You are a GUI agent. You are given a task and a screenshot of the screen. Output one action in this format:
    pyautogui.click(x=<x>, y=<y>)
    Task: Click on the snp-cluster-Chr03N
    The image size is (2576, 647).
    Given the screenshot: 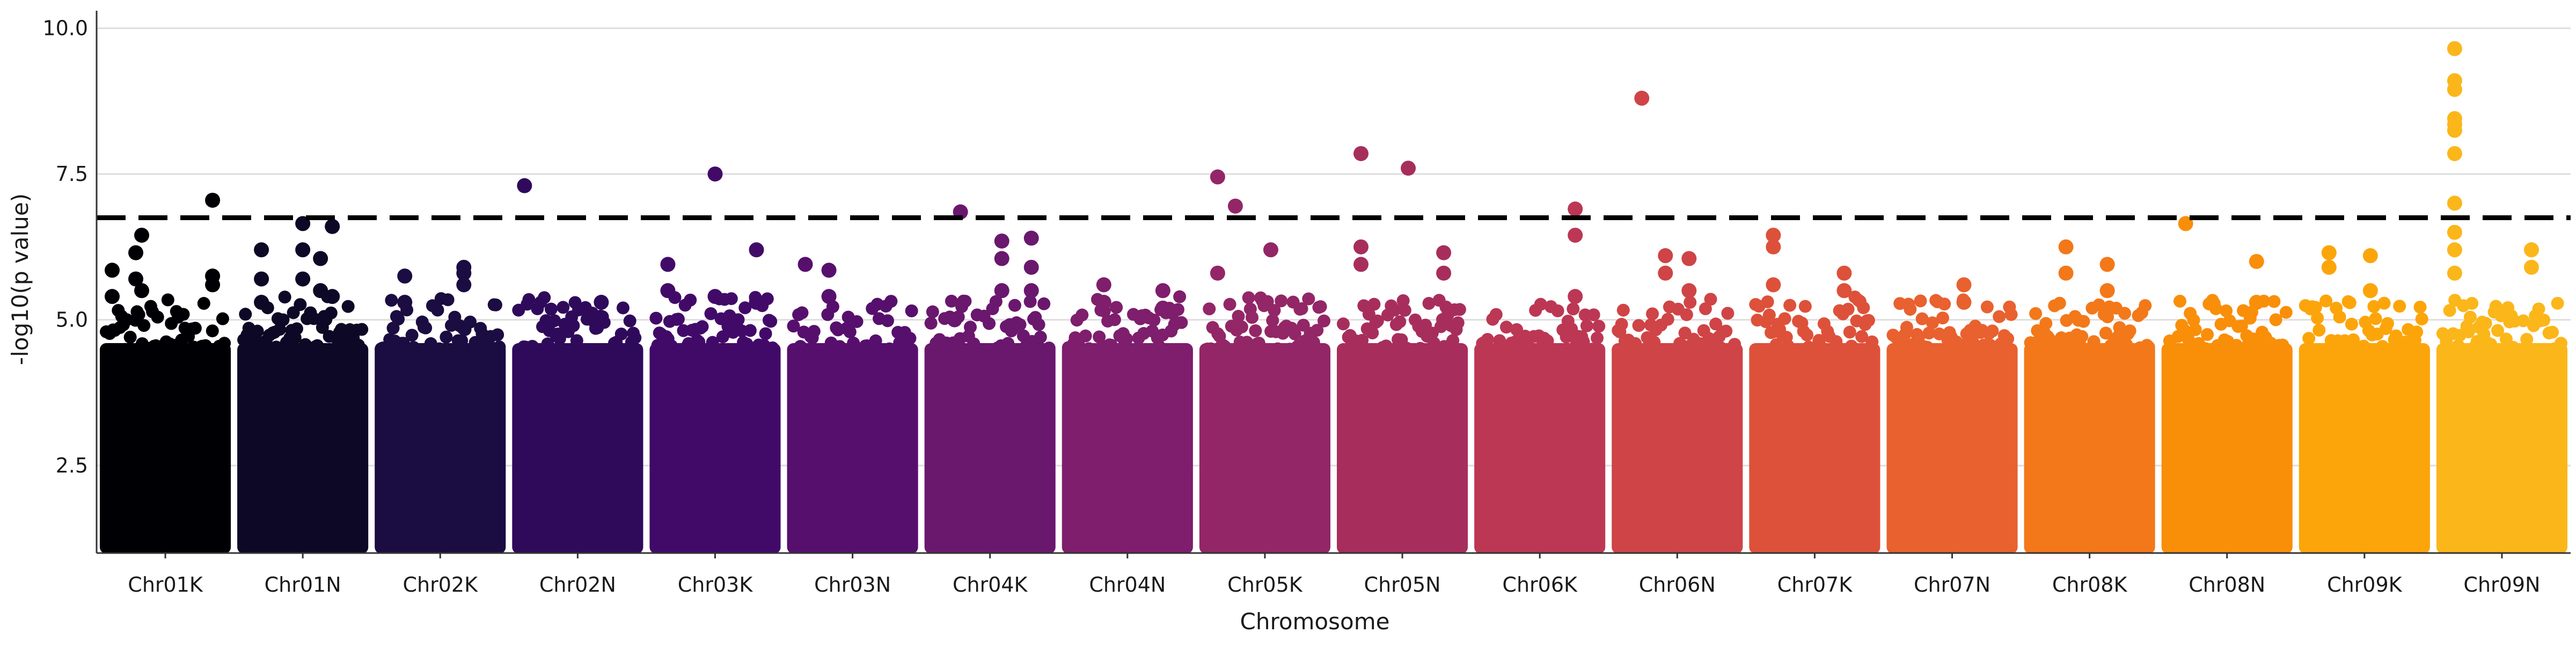 What is the action you would take?
    pyautogui.click(x=852, y=448)
    